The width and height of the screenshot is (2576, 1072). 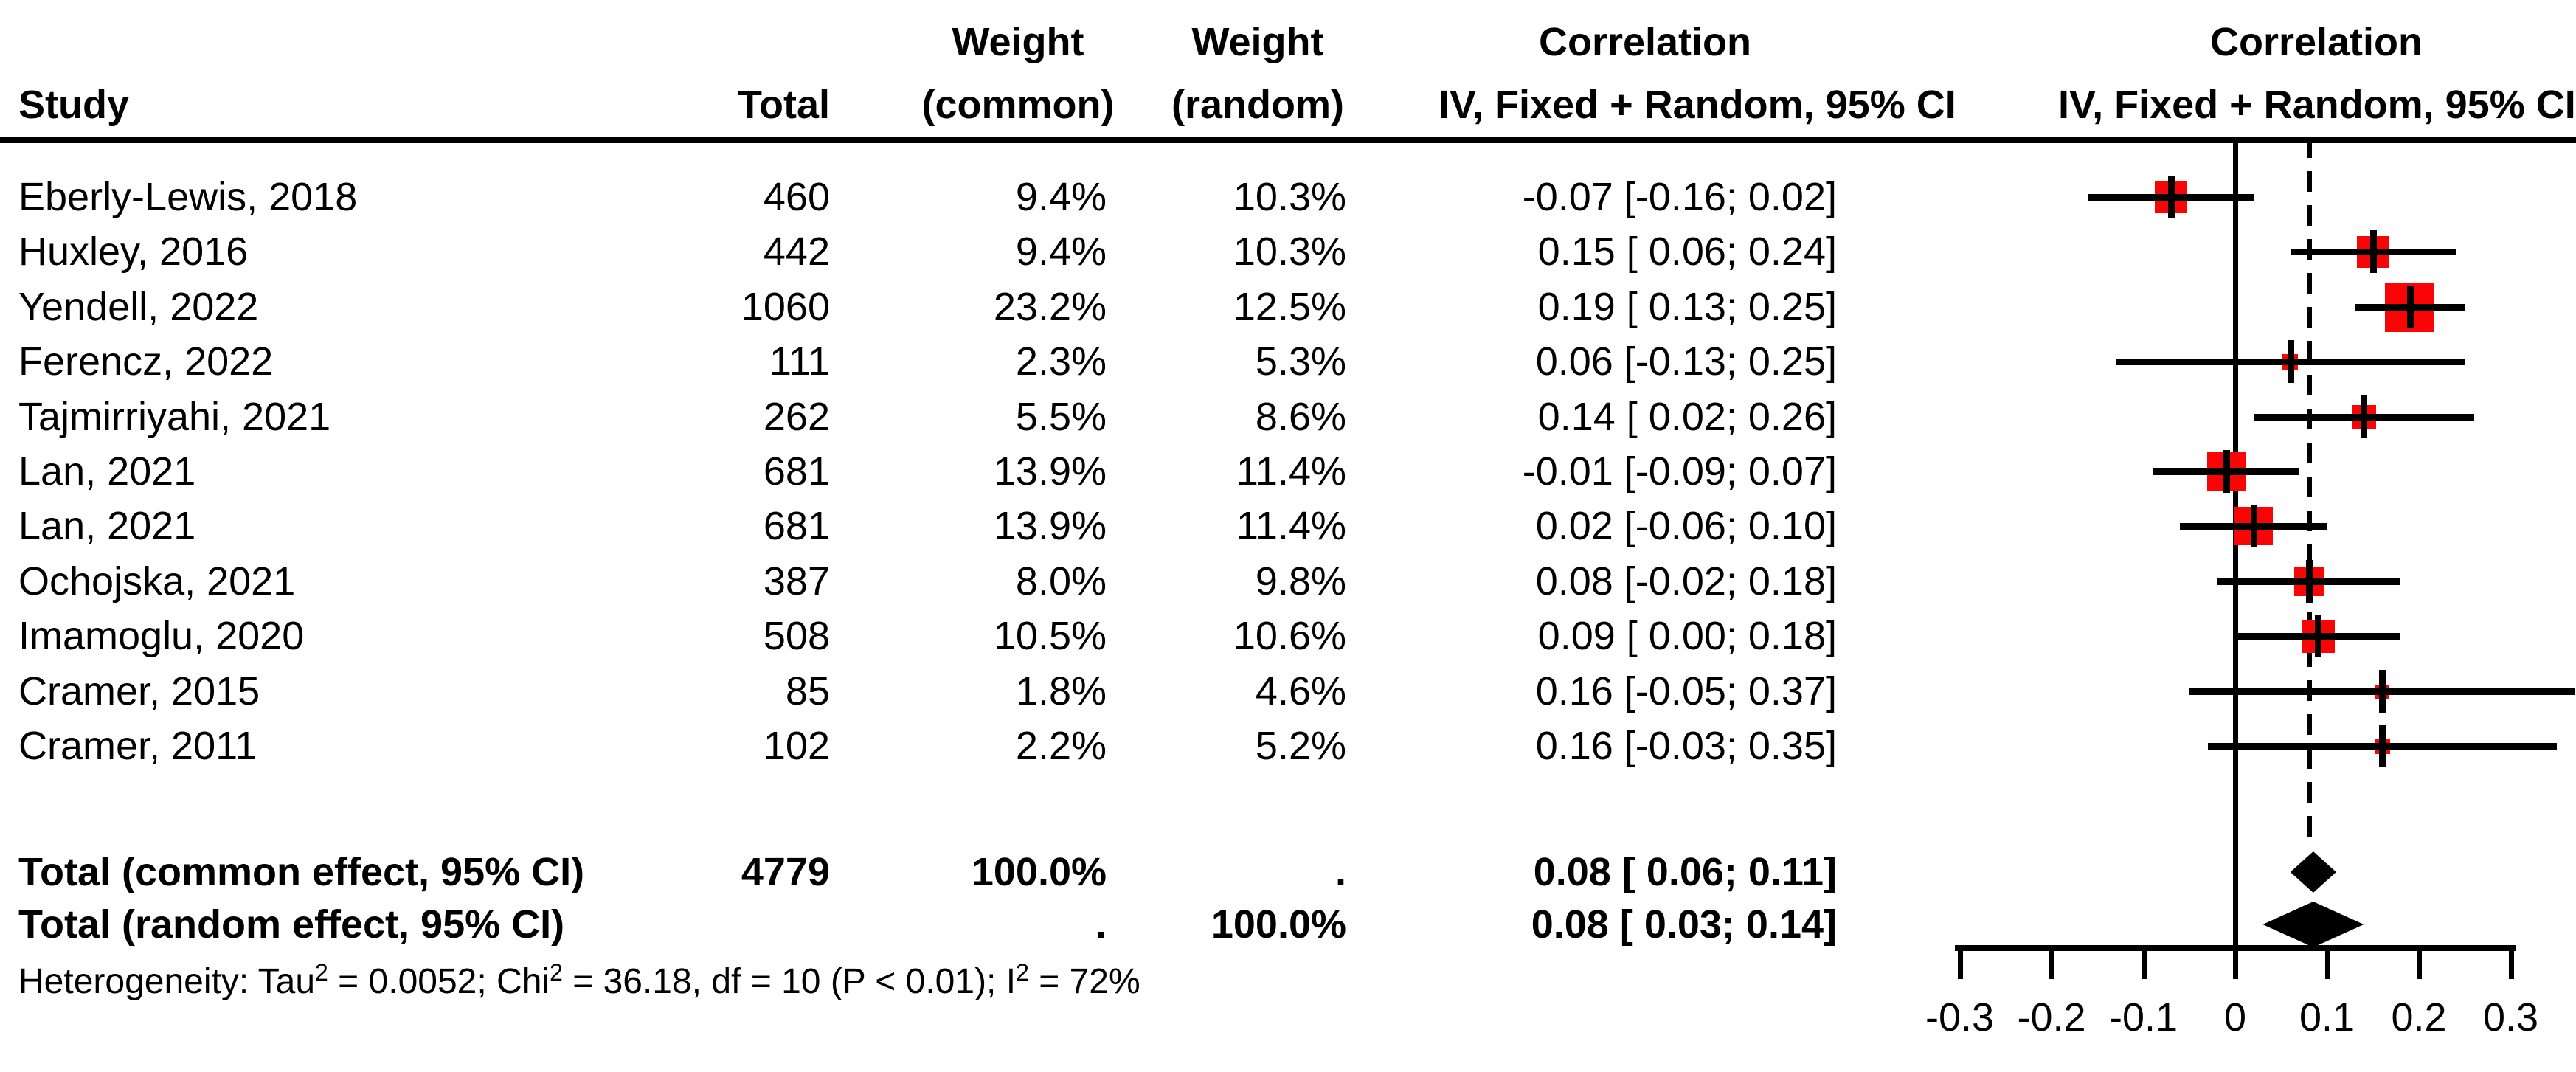 What do you see at coordinates (2317, 105) in the screenshot?
I see `header-ci-plot-bottom: IV, Fixed + Random, 95% CI` at bounding box center [2317, 105].